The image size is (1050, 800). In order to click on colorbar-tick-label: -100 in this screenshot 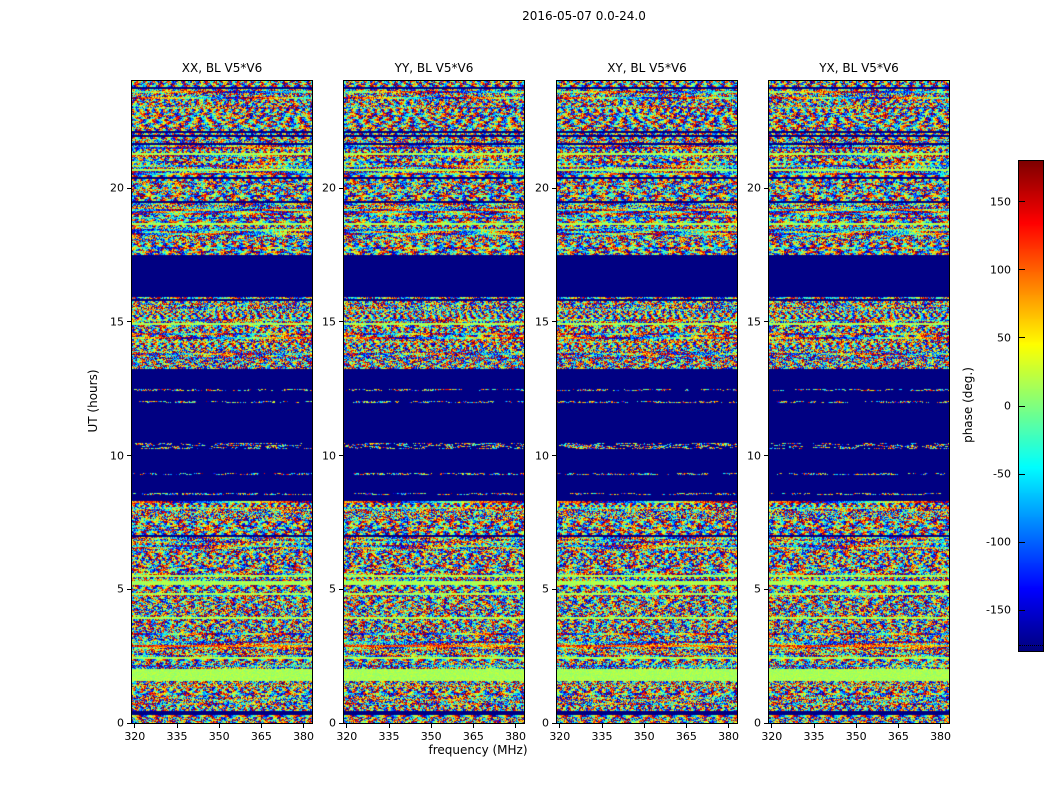, I will do `click(998, 542)`.